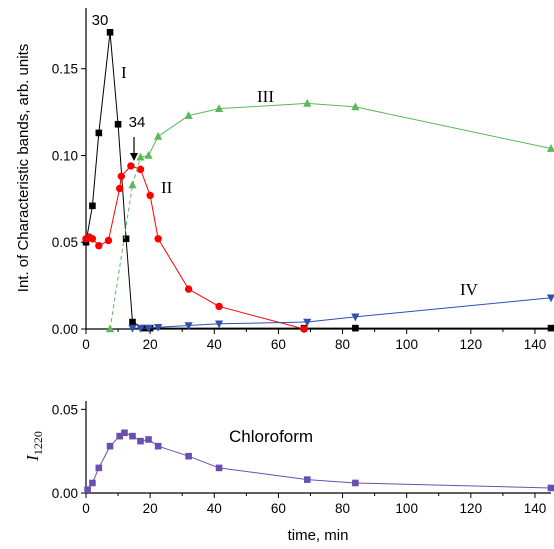 The width and height of the screenshot is (554, 549). I want to click on series-label-I: I, so click(124, 72).